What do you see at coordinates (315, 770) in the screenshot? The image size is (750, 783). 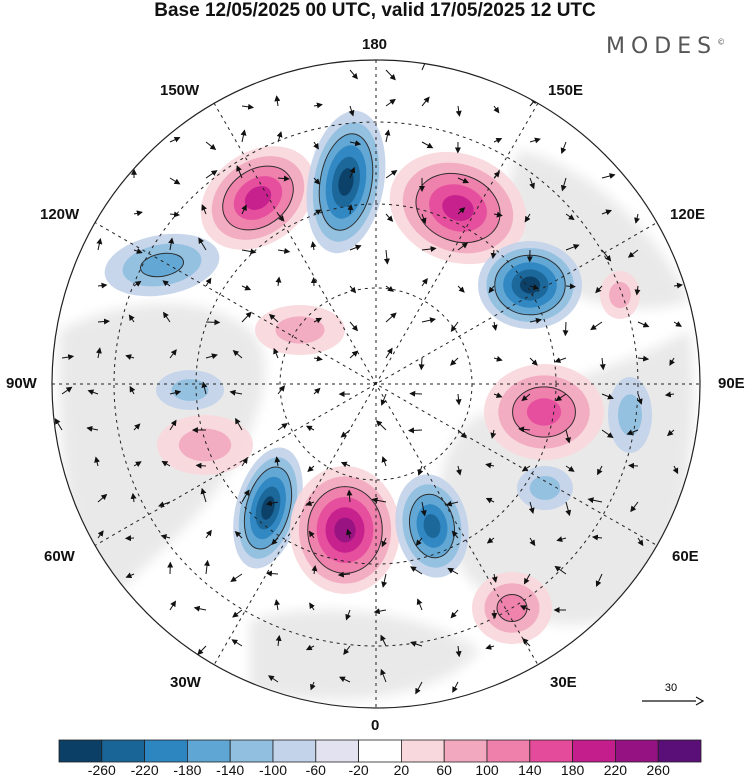 I see `colorbar-tick: -60` at bounding box center [315, 770].